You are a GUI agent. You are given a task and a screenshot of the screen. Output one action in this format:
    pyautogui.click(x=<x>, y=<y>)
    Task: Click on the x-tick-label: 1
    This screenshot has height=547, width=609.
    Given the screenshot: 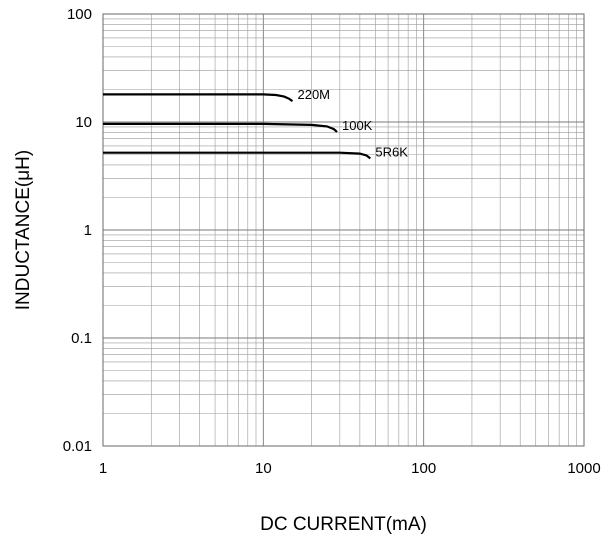 What is the action you would take?
    pyautogui.click(x=103, y=468)
    